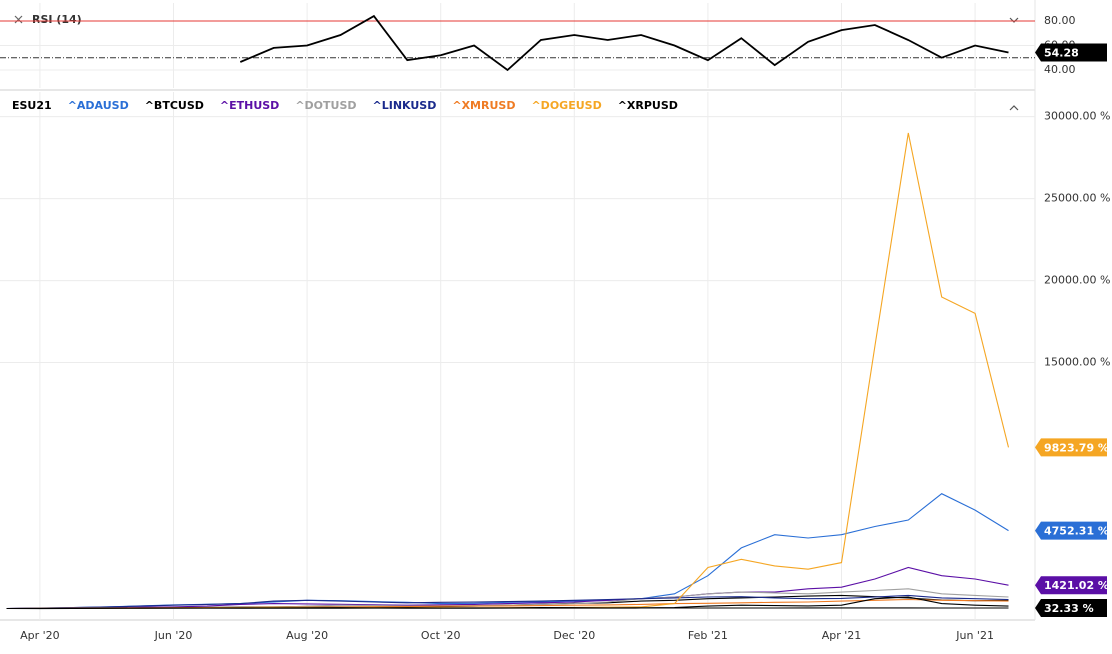 The height and width of the screenshot is (654, 1112). Describe the element at coordinates (441, 635) in the screenshot. I see `x-tick-label: Oct '20` at that location.